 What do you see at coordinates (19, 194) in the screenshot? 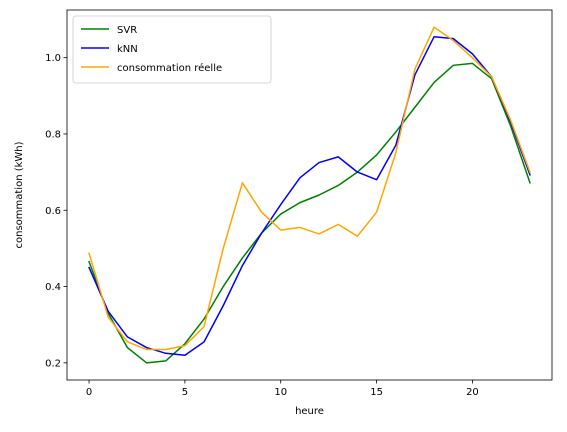
I see `y-axis-label: consommation (kWh)` at bounding box center [19, 194].